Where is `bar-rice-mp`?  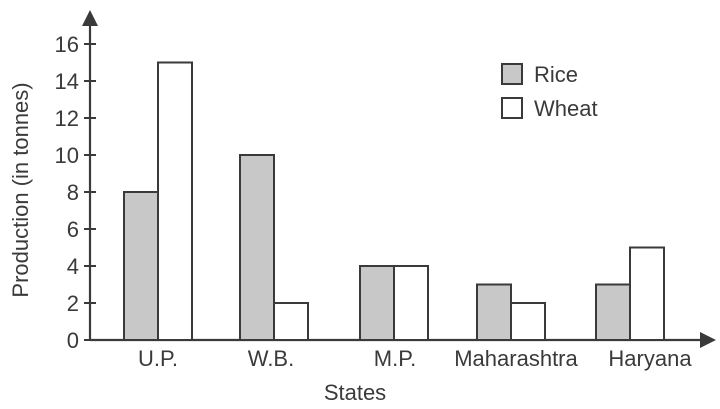
bar-rice-mp is located at coordinates (377, 303).